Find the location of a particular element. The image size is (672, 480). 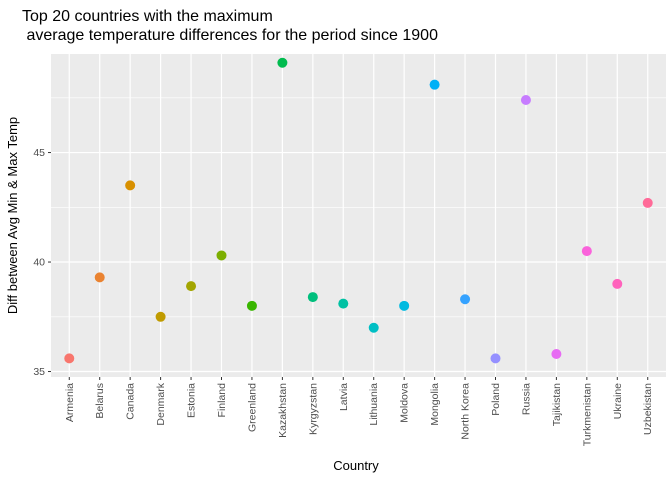

x-tick-label: Poland is located at coordinates (496, 399).